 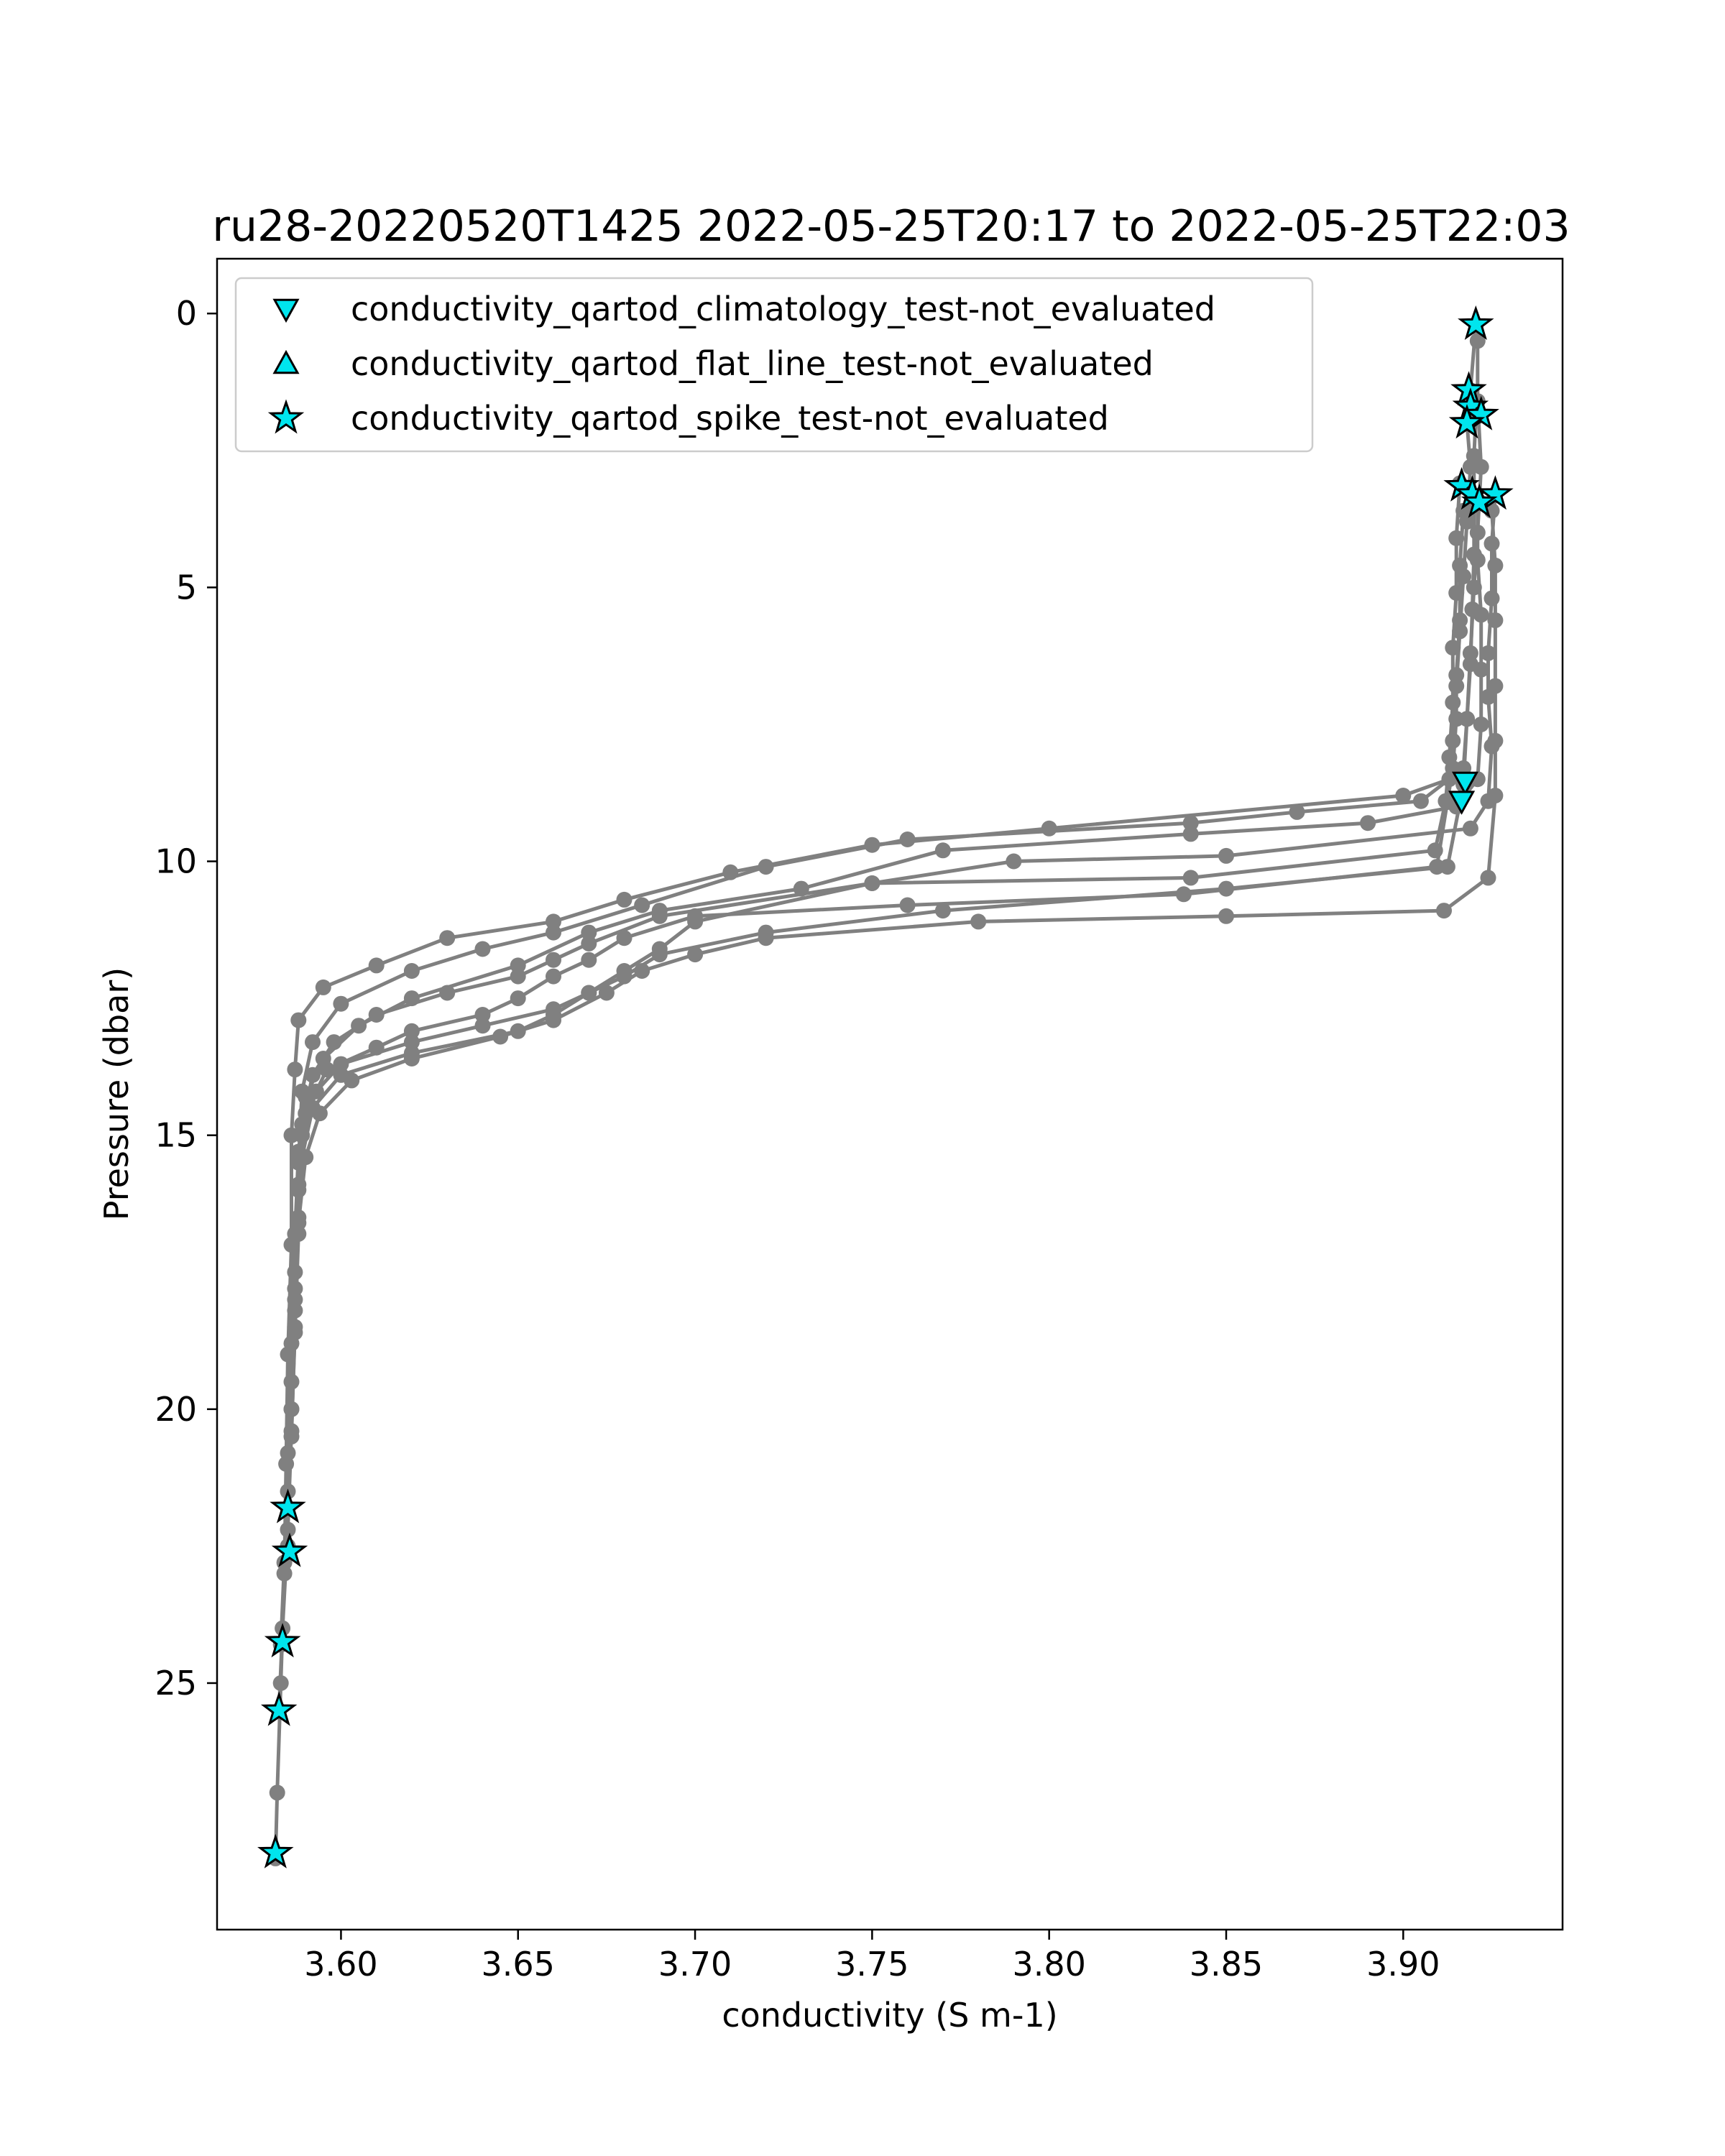 What do you see at coordinates (695, 1965) in the screenshot?
I see `x-tick-label: 3.70` at bounding box center [695, 1965].